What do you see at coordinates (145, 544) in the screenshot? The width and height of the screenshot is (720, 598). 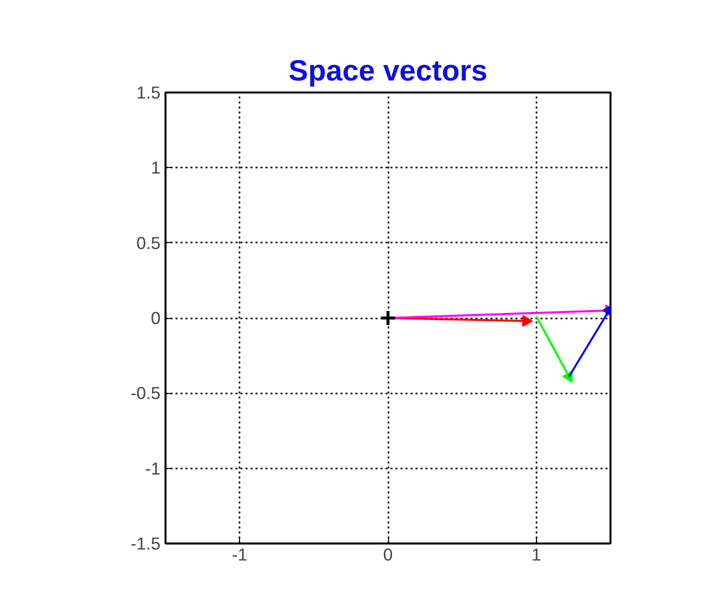 I see `y-tick-label: -1.5` at bounding box center [145, 544].